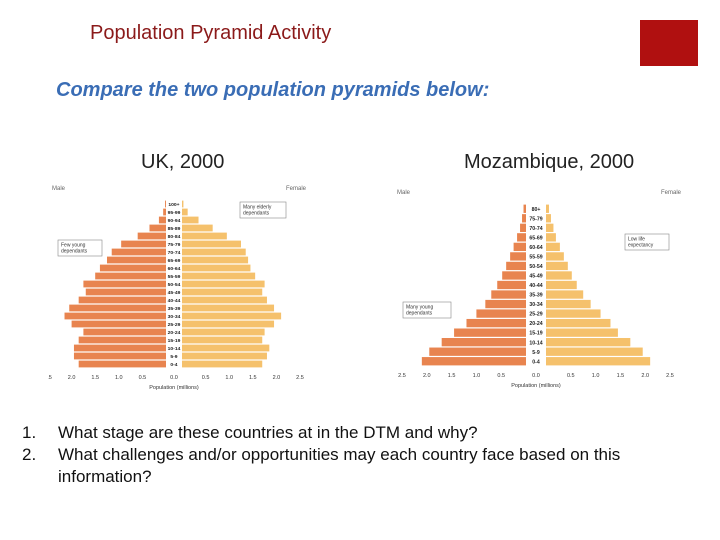  I want to click on age-group-label: 85-89, so click(174, 229).